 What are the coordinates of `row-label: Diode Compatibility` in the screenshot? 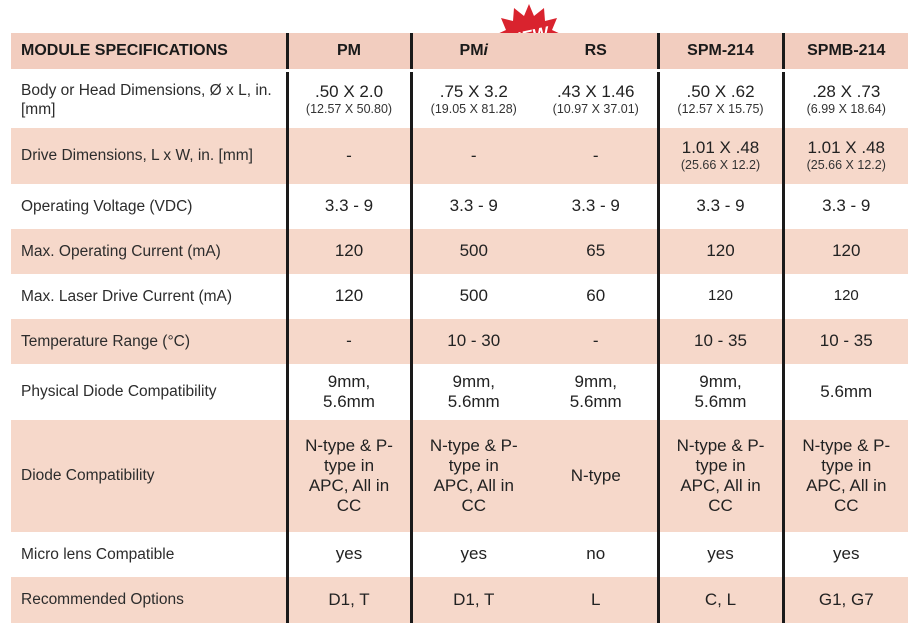 It's located at (149, 475).